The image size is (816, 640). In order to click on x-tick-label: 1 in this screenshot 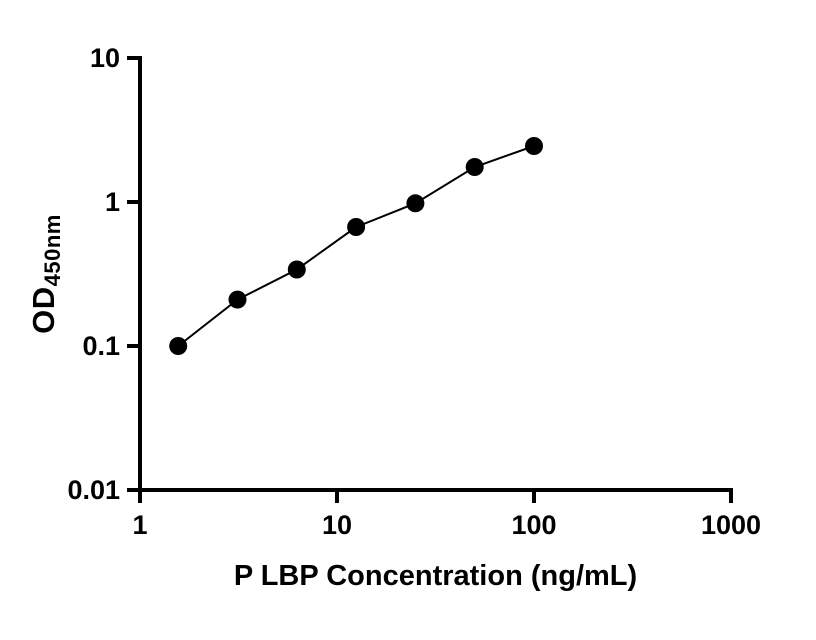, I will do `click(139, 525)`.